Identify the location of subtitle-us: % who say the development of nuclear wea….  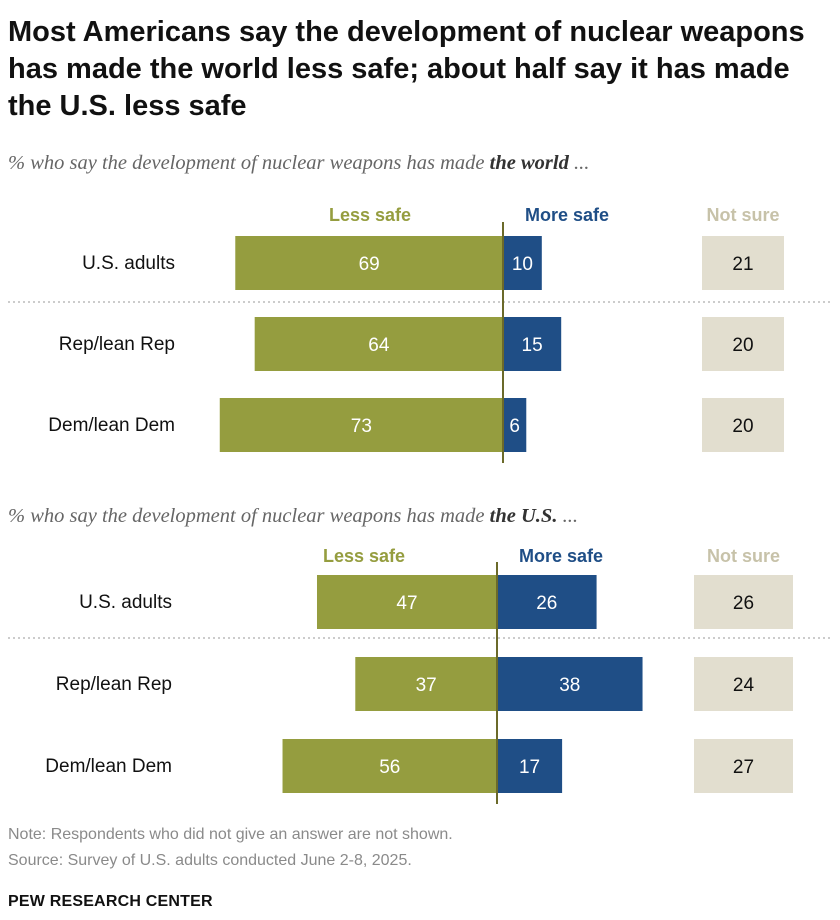
(418, 516).